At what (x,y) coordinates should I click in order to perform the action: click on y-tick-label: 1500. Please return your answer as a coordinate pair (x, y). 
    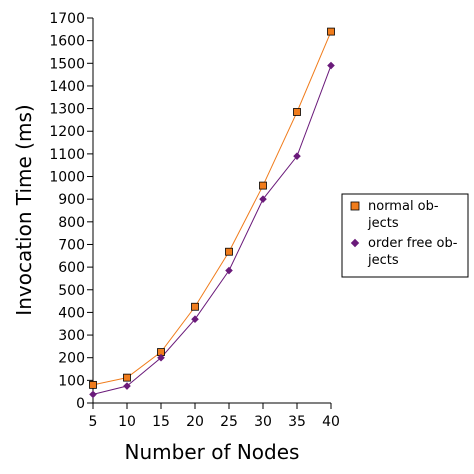
    Looking at the image, I should click on (67, 64).